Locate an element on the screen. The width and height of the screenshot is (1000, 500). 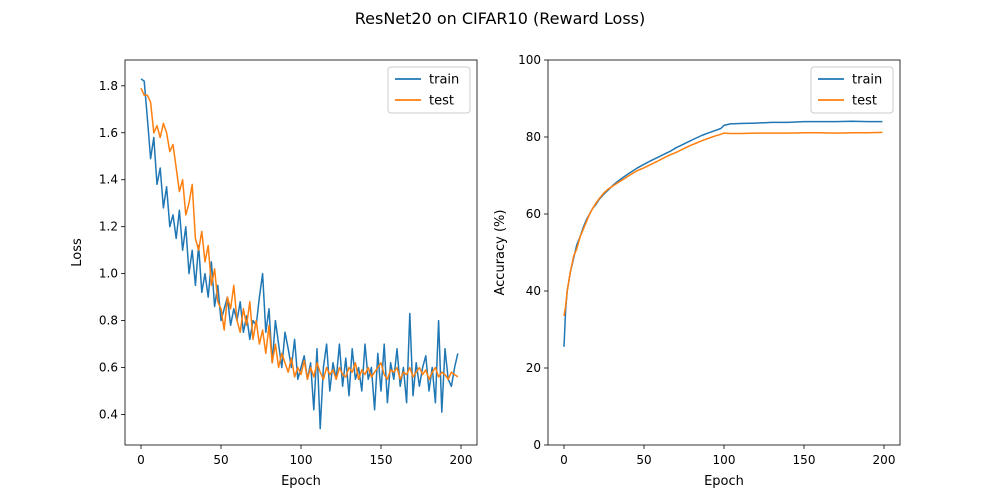
accuracy-ytick-label: 100 is located at coordinates (529, 60).